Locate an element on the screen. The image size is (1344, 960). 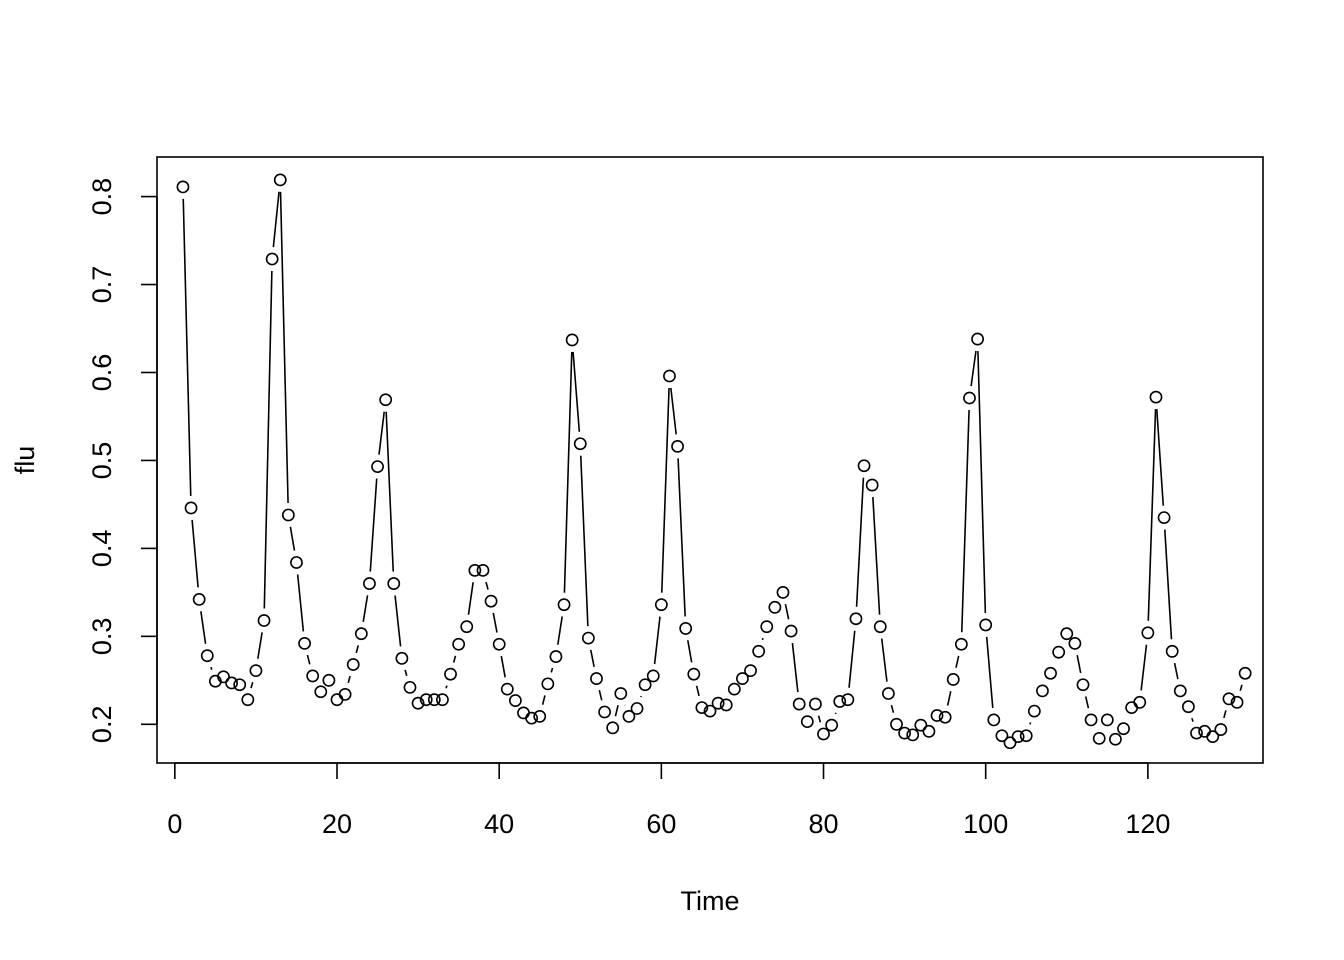
y-tick-label: 0.8 is located at coordinates (102, 197).